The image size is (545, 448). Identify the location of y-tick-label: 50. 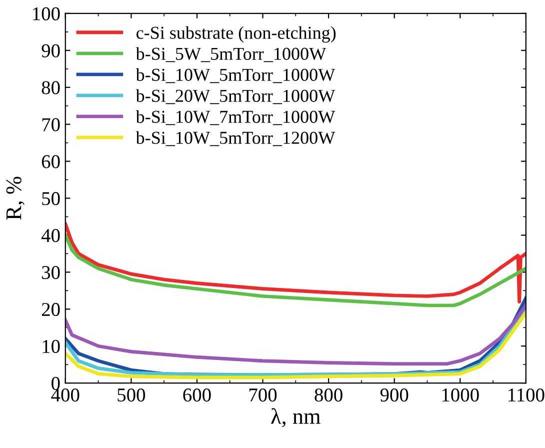
(51, 199).